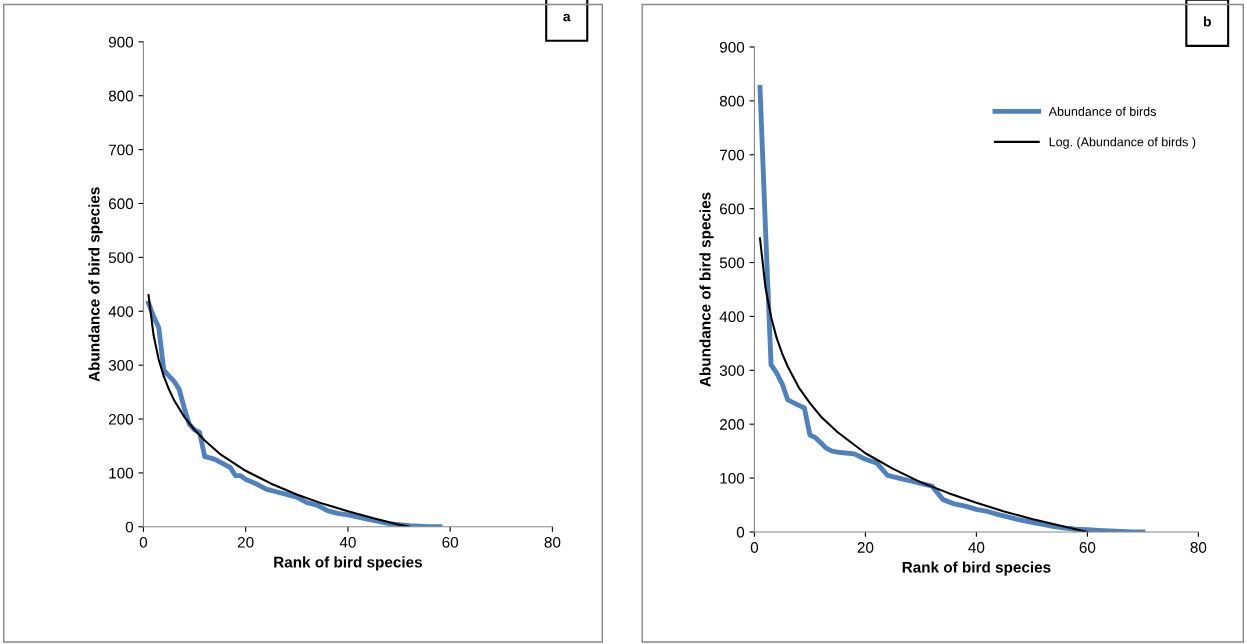  Describe the element at coordinates (1102, 111) in the screenshot. I see `legend-label: Abundance of birds` at that location.